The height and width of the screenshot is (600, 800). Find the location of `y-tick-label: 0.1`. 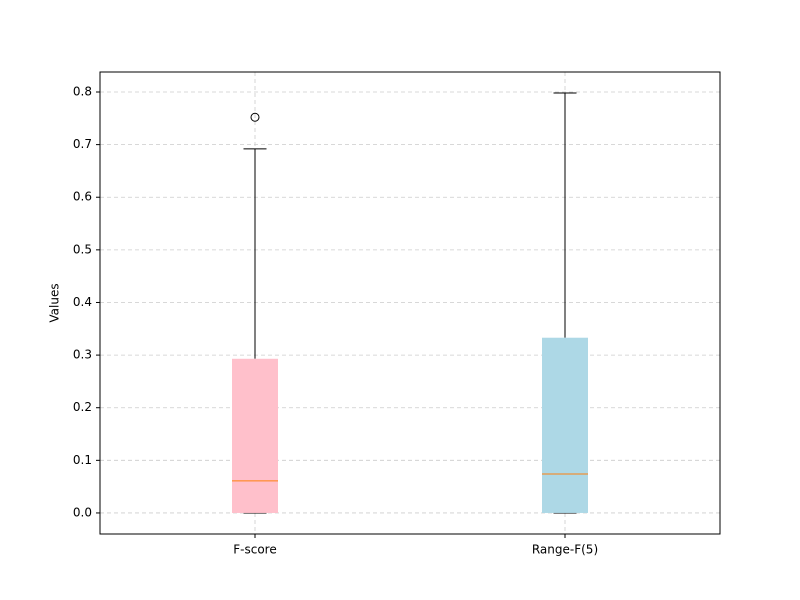

y-tick-label: 0.1 is located at coordinates (82, 460).